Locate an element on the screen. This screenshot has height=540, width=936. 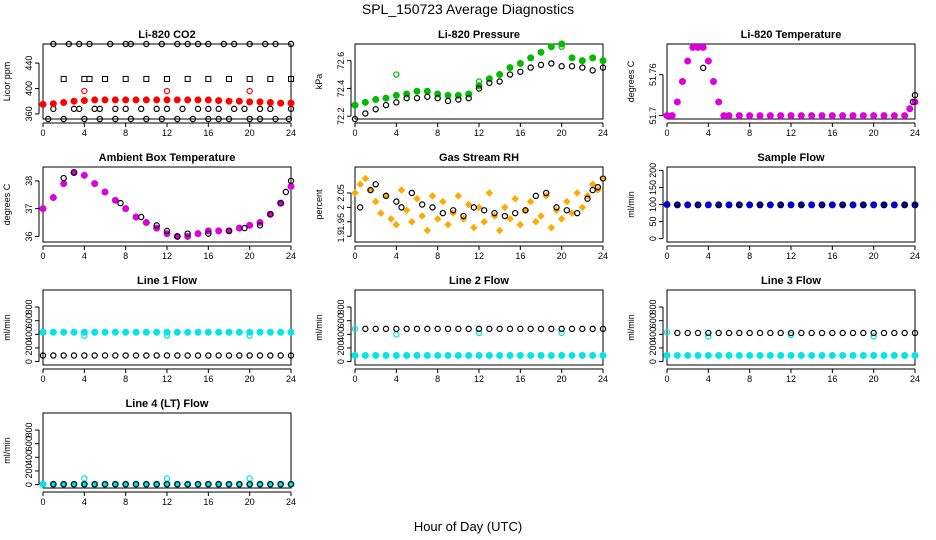
plot-frame is located at coordinates (791, 81).